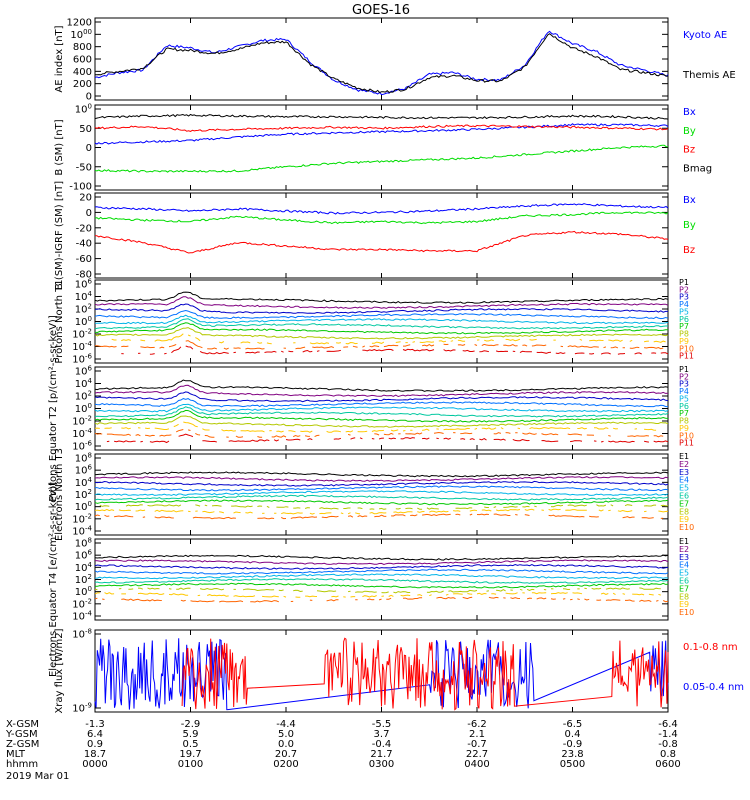 The width and height of the screenshot is (750, 800). I want to click on channel-label: E7, so click(684, 588).